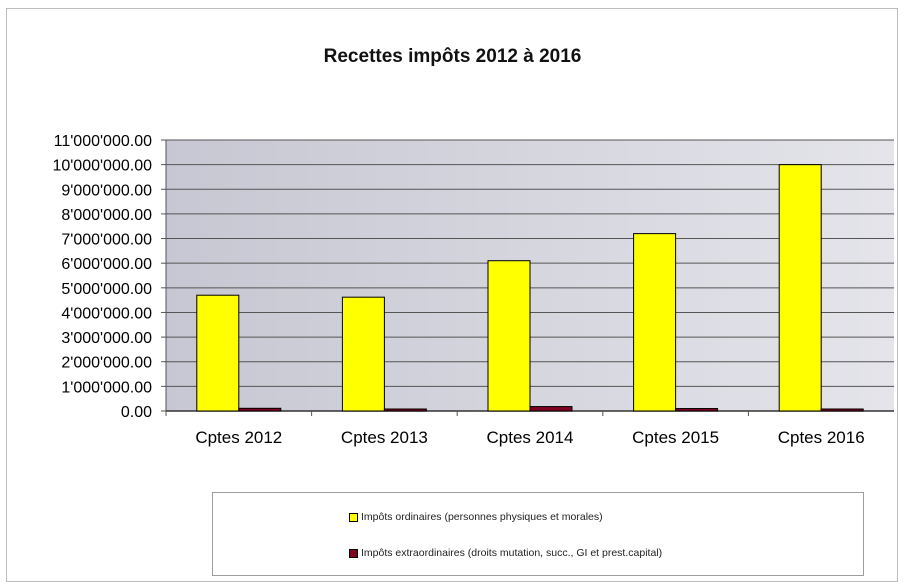 The width and height of the screenshot is (905, 588). What do you see at coordinates (106, 215) in the screenshot?
I see `y-tick-label: 8'000'000.00` at bounding box center [106, 215].